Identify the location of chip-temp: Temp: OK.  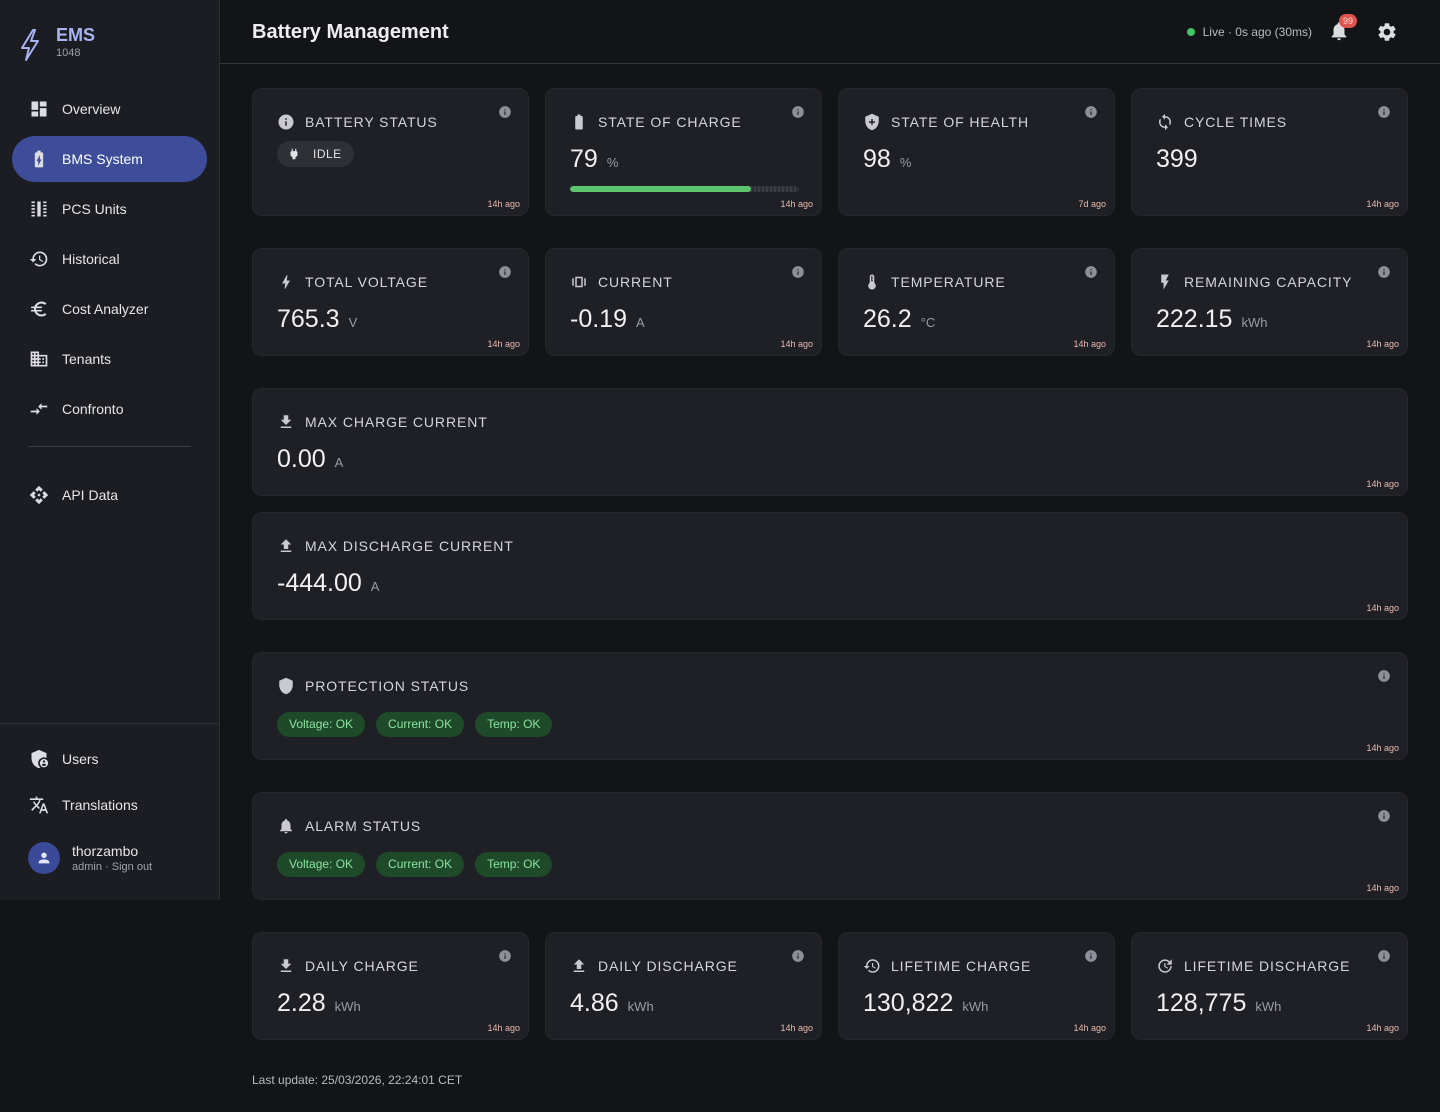
(514, 864).